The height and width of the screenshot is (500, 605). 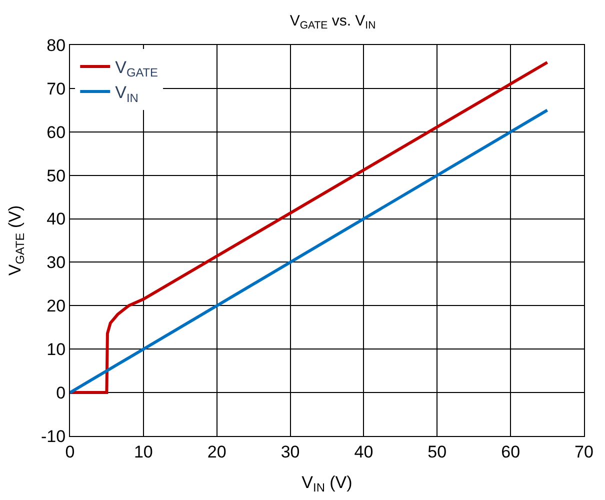 What do you see at coordinates (136, 69) in the screenshot?
I see `legend-label: V$_{GATE}$` at bounding box center [136, 69].